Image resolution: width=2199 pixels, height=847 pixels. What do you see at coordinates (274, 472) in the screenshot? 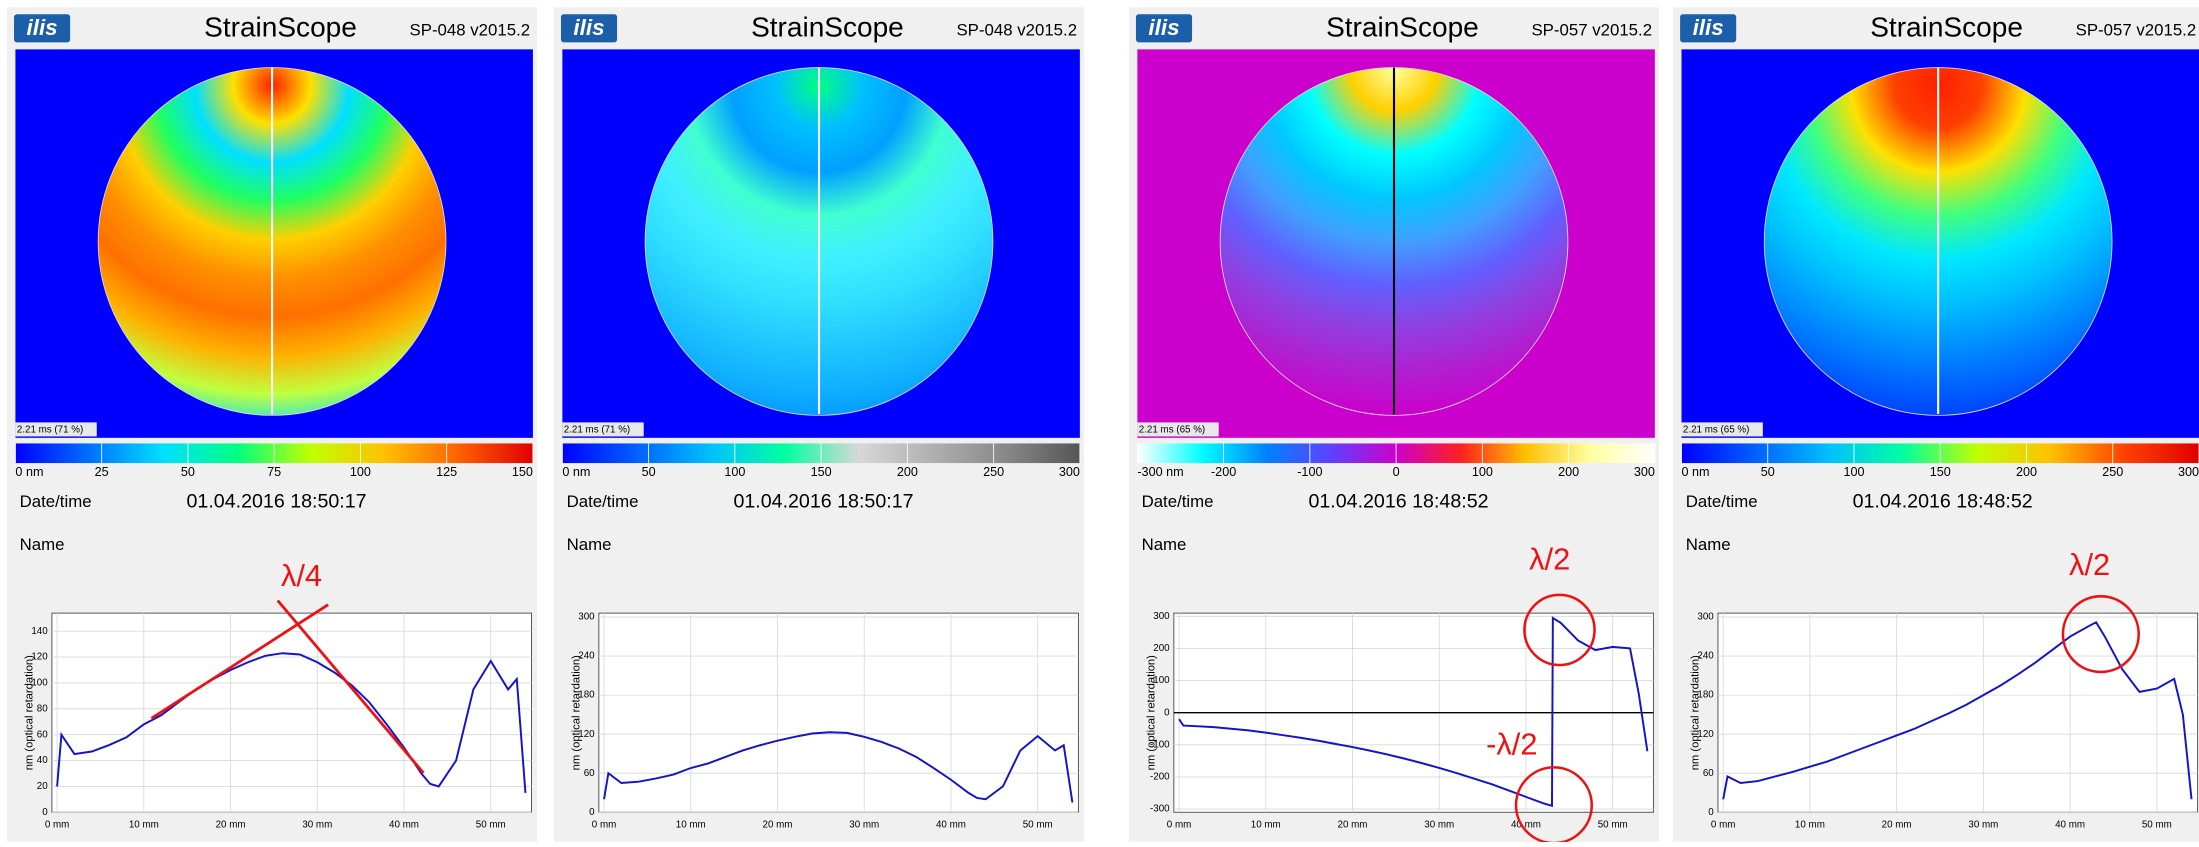
I see `colorbar-tick-label: 75` at bounding box center [274, 472].